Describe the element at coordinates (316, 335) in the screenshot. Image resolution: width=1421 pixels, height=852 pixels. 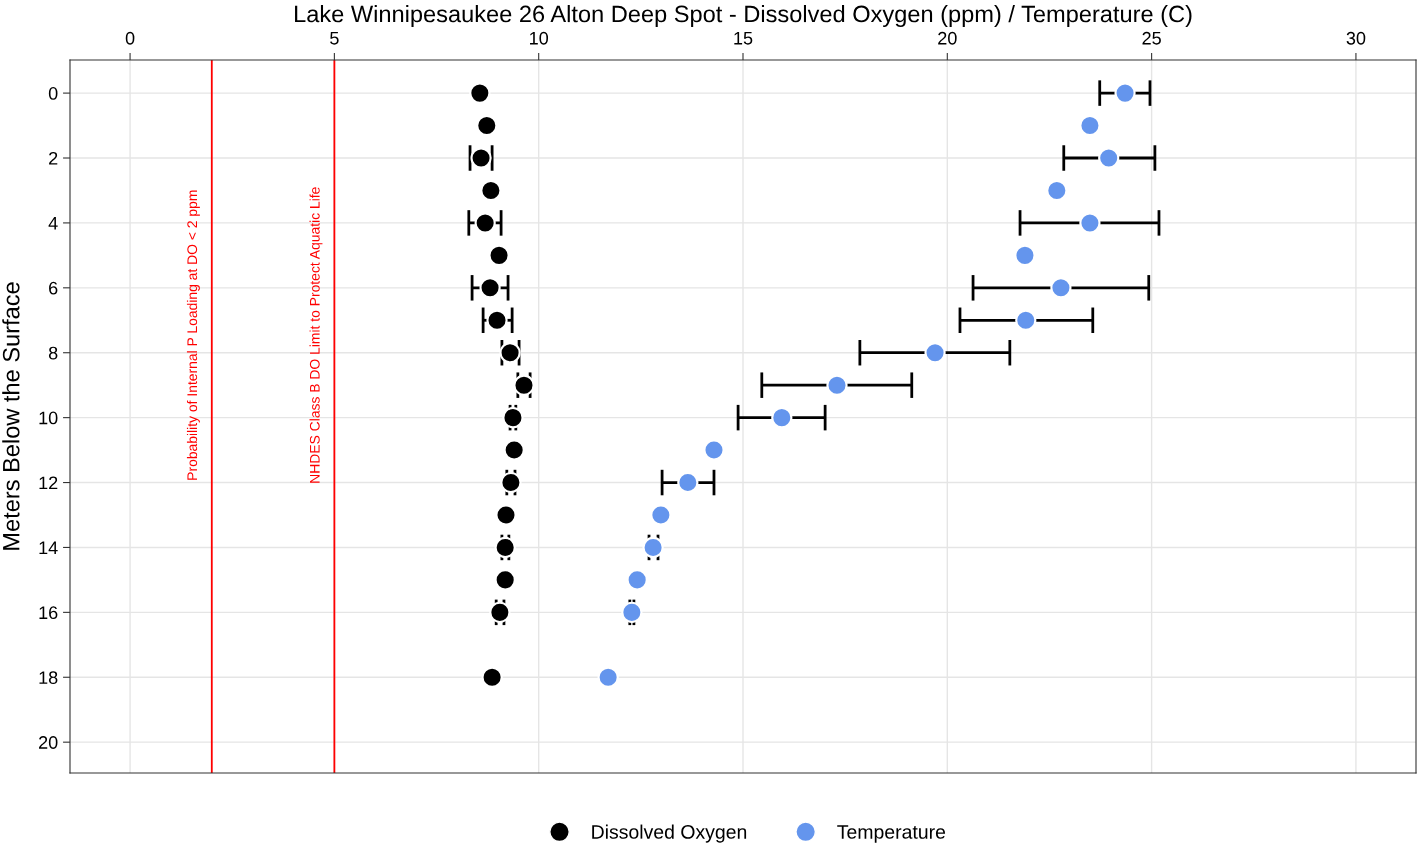
I see `ref-line-label: NHDES Class B DO Limit to Protect Aquatic Life` at that location.